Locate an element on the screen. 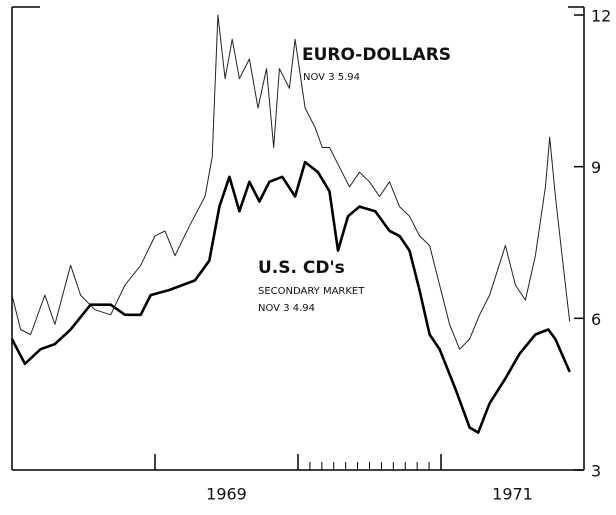 Image resolution: width=616 pixels, height=515 pixels. annotation: U.S. CD's is located at coordinates (301, 268).